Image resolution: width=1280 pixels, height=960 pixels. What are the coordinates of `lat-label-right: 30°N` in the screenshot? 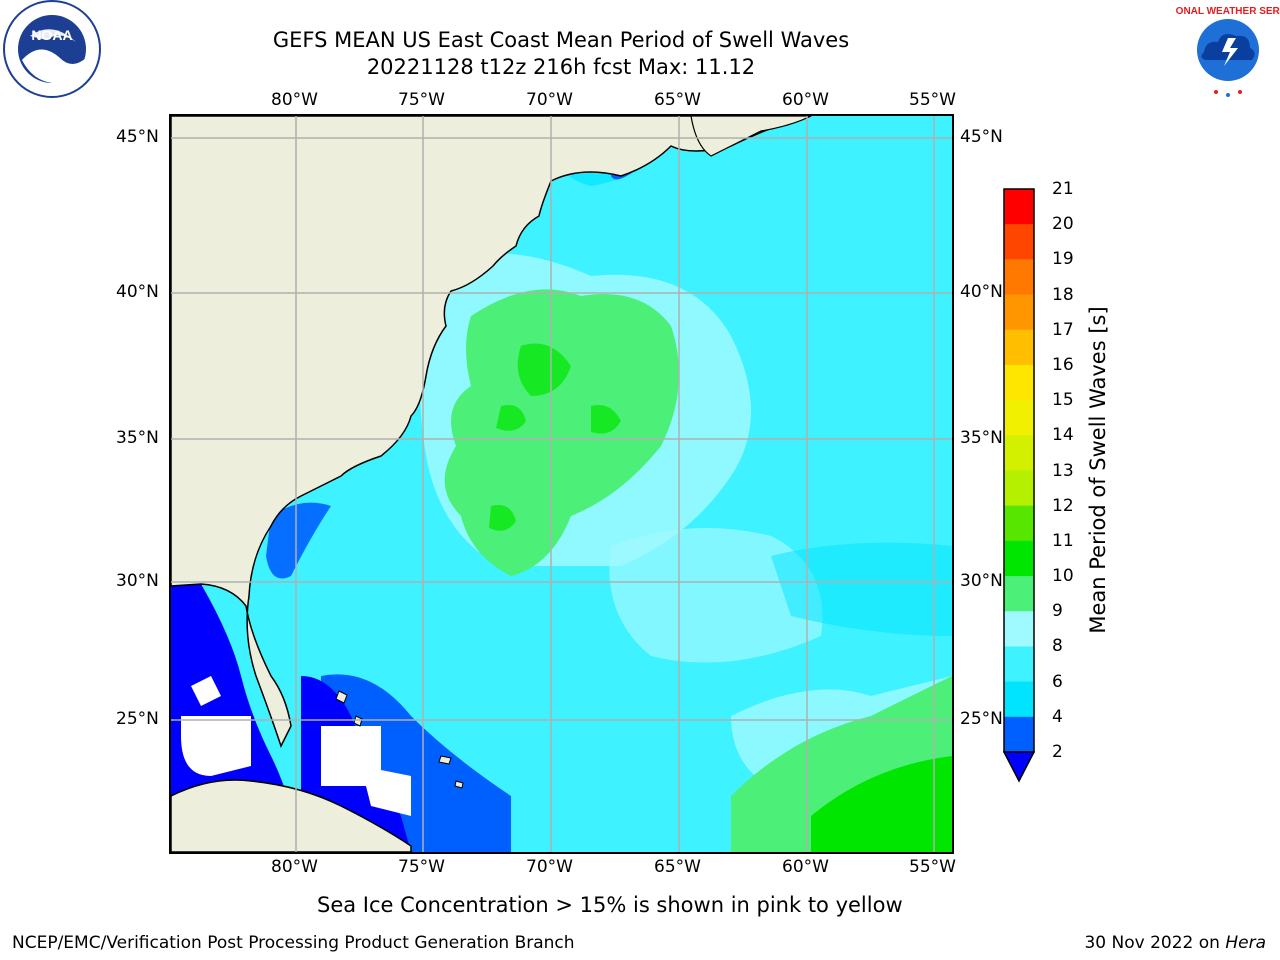 It's located at (981, 581).